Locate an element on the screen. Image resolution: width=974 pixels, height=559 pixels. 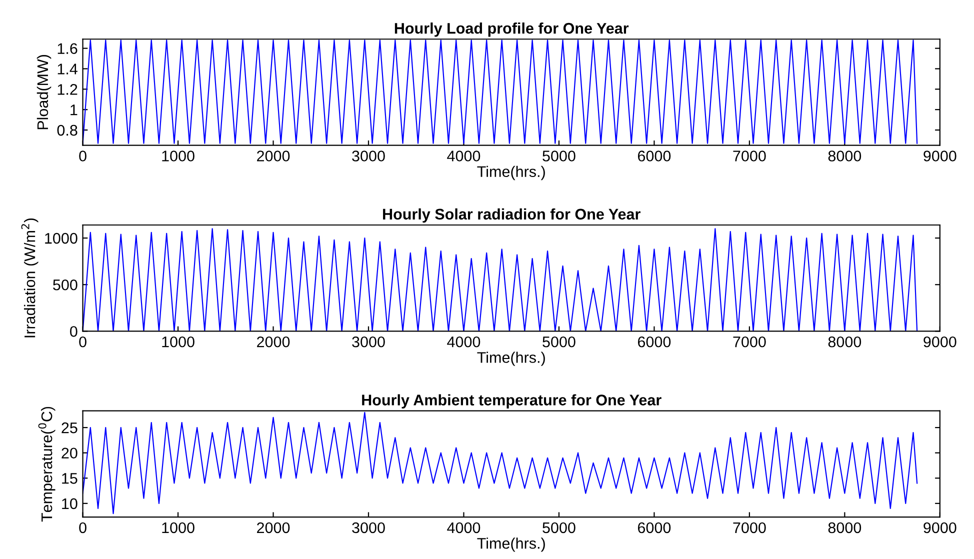
y-tick-label: 25 is located at coordinates (70, 428).